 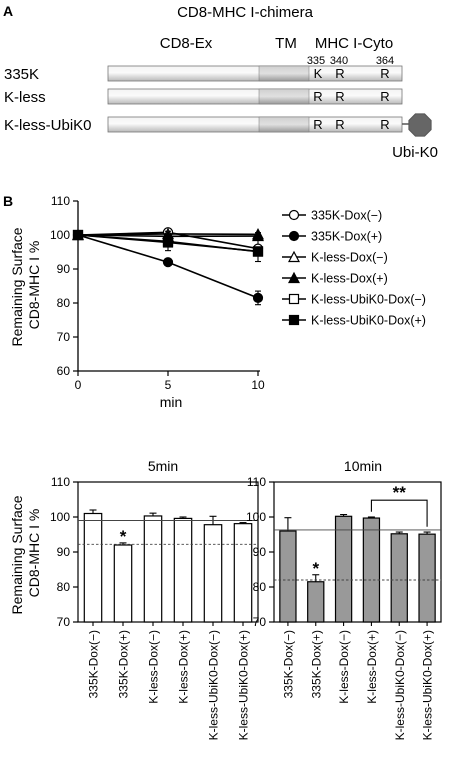 I want to click on chart-title: 10min, so click(x=363, y=466).